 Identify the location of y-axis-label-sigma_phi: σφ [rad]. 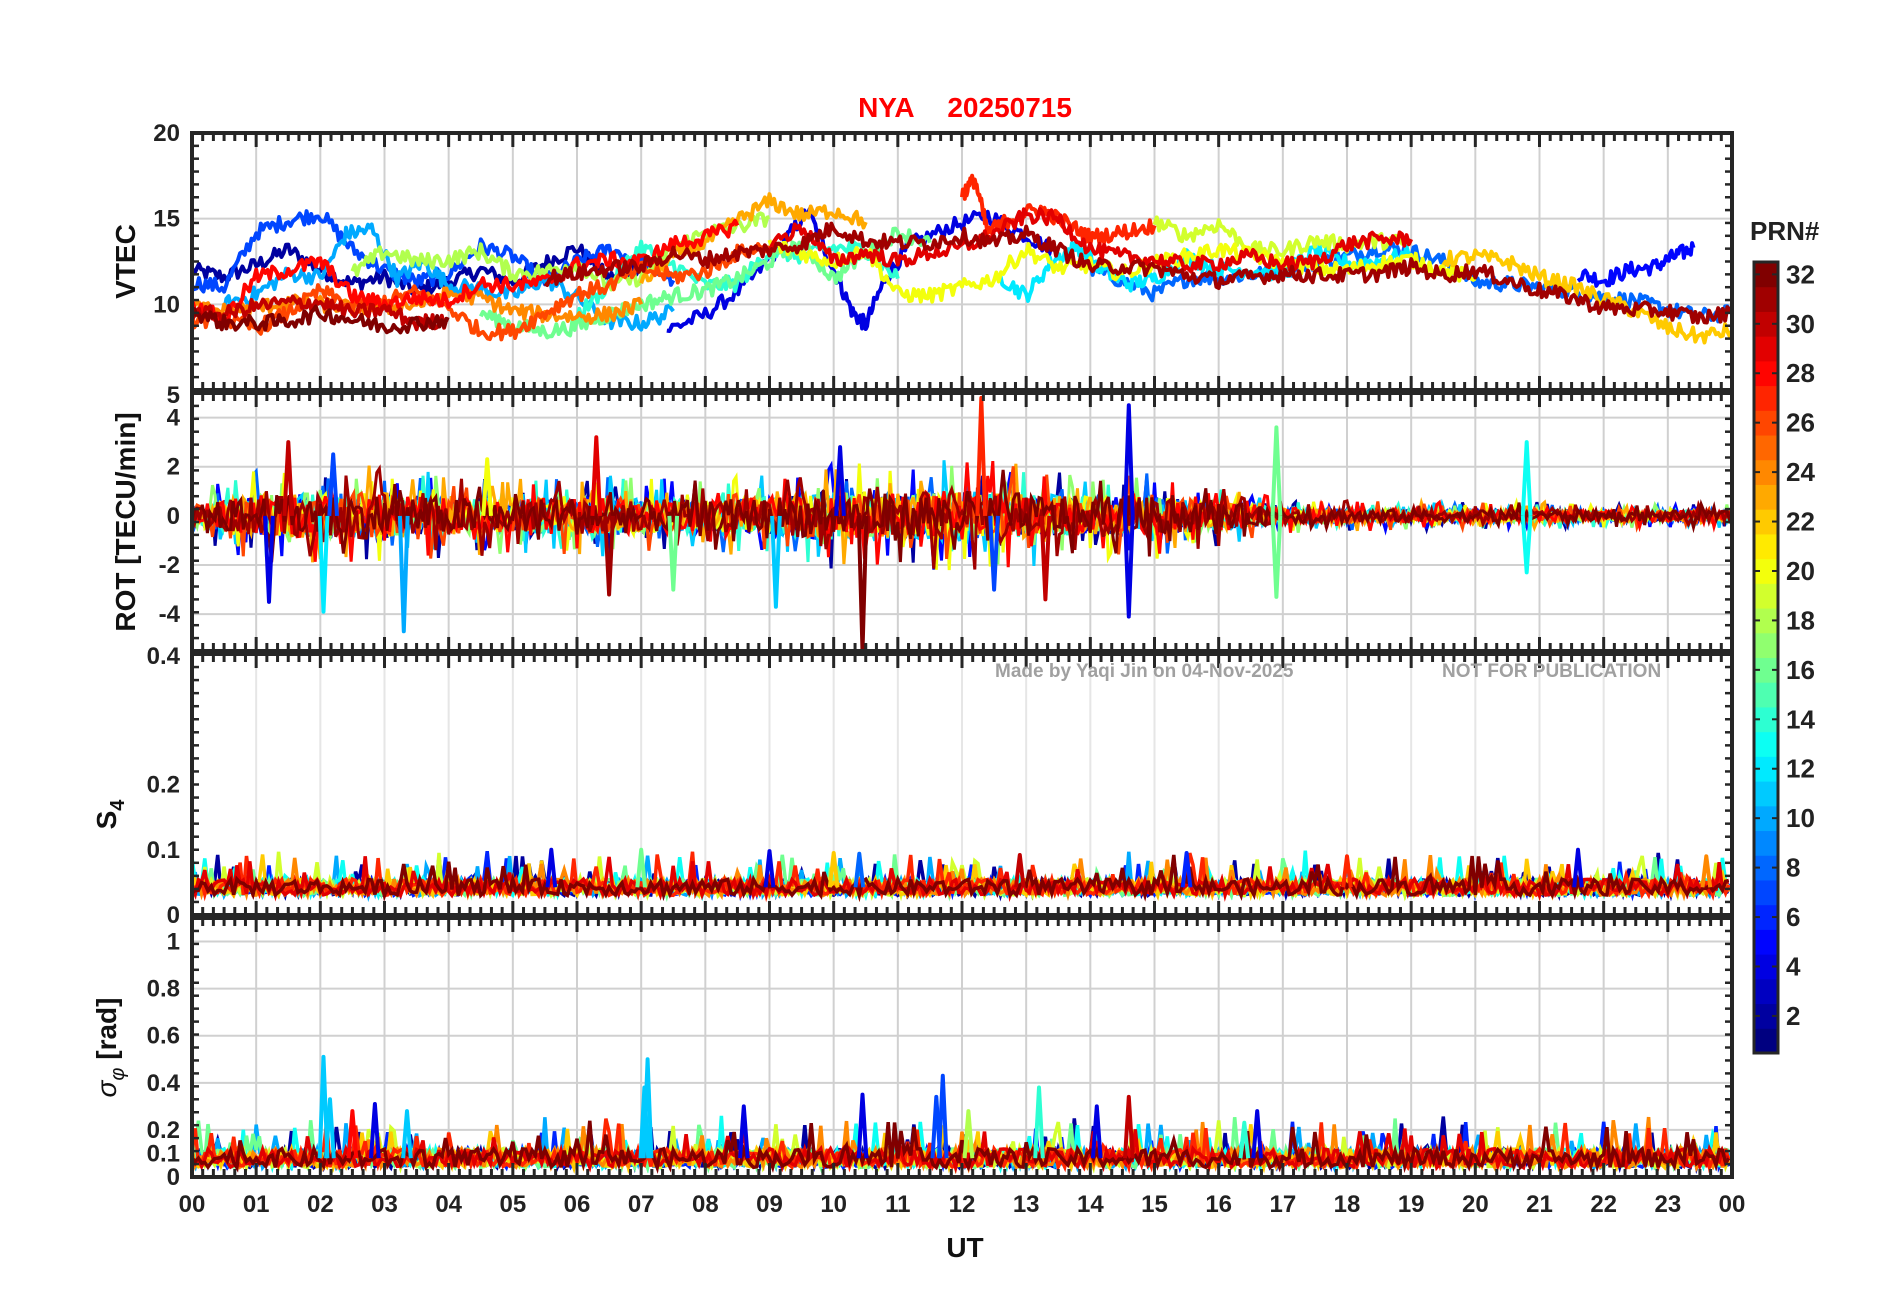
(110, 1048).